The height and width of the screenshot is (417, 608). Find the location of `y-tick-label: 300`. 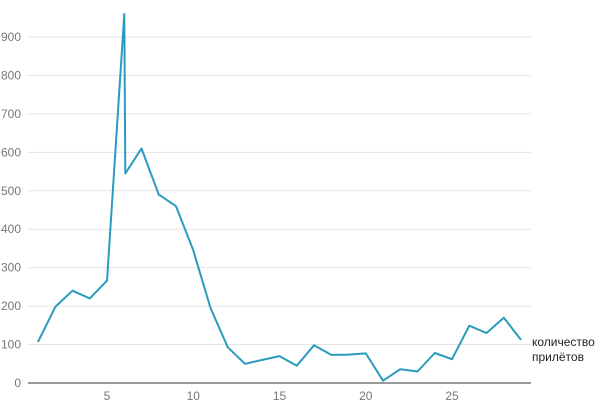

y-tick-label: 300 is located at coordinates (11, 268).